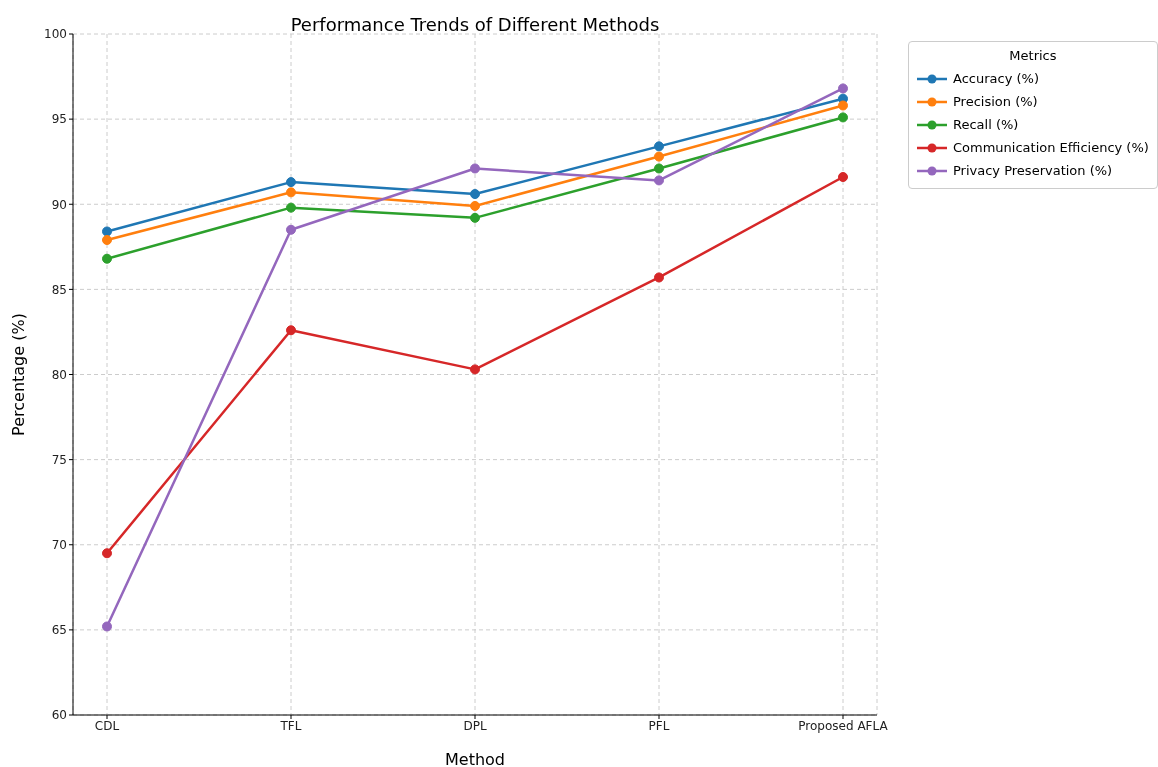  I want to click on y-tick-label: 100, so click(55, 34).